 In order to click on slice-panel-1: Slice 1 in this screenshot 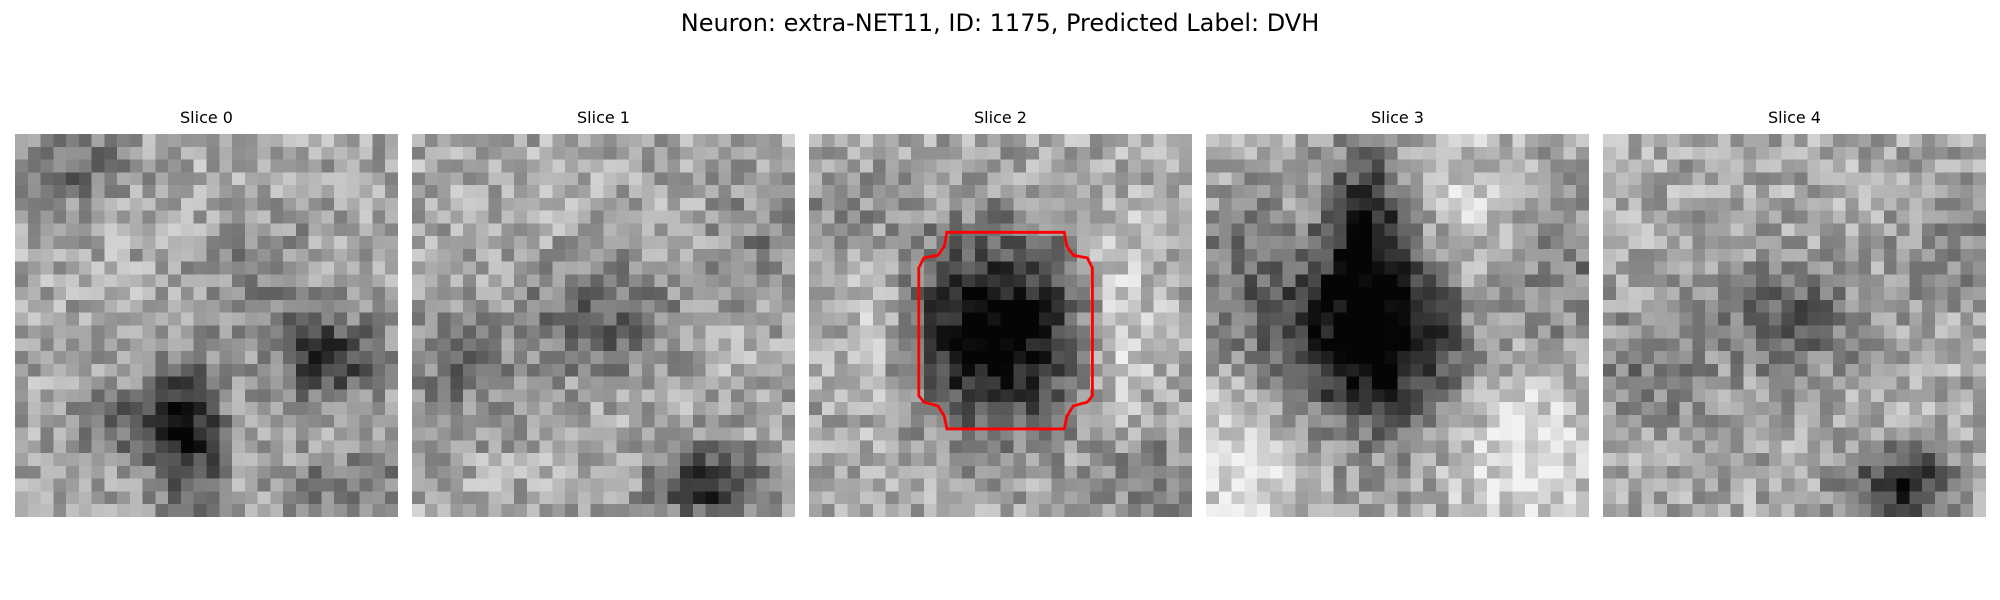, I will do `click(603, 312)`.